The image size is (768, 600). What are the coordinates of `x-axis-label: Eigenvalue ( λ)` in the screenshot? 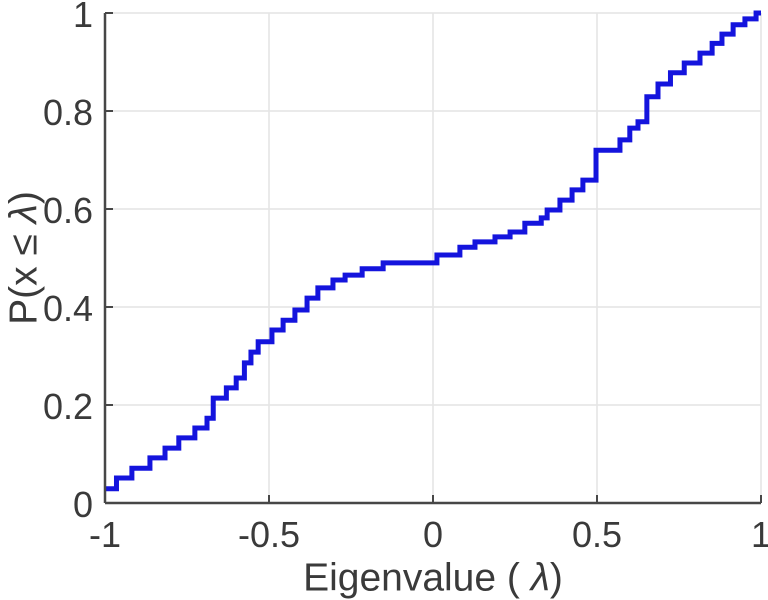 It's located at (433, 578).